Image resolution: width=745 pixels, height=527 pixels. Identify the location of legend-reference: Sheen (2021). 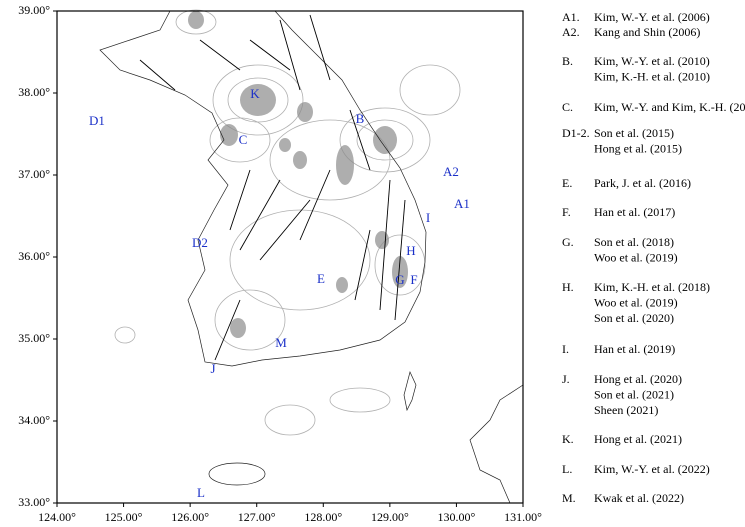
(626, 410).